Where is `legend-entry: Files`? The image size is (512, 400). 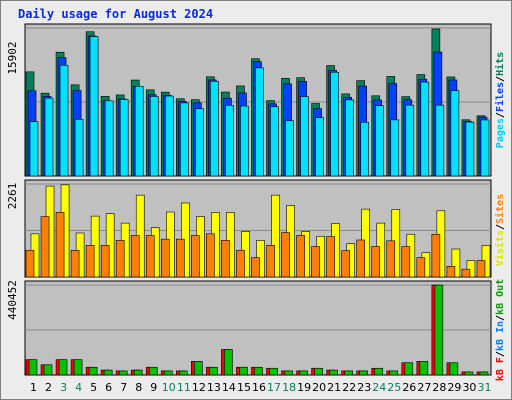
legend-entry: Files is located at coordinates (500, 97).